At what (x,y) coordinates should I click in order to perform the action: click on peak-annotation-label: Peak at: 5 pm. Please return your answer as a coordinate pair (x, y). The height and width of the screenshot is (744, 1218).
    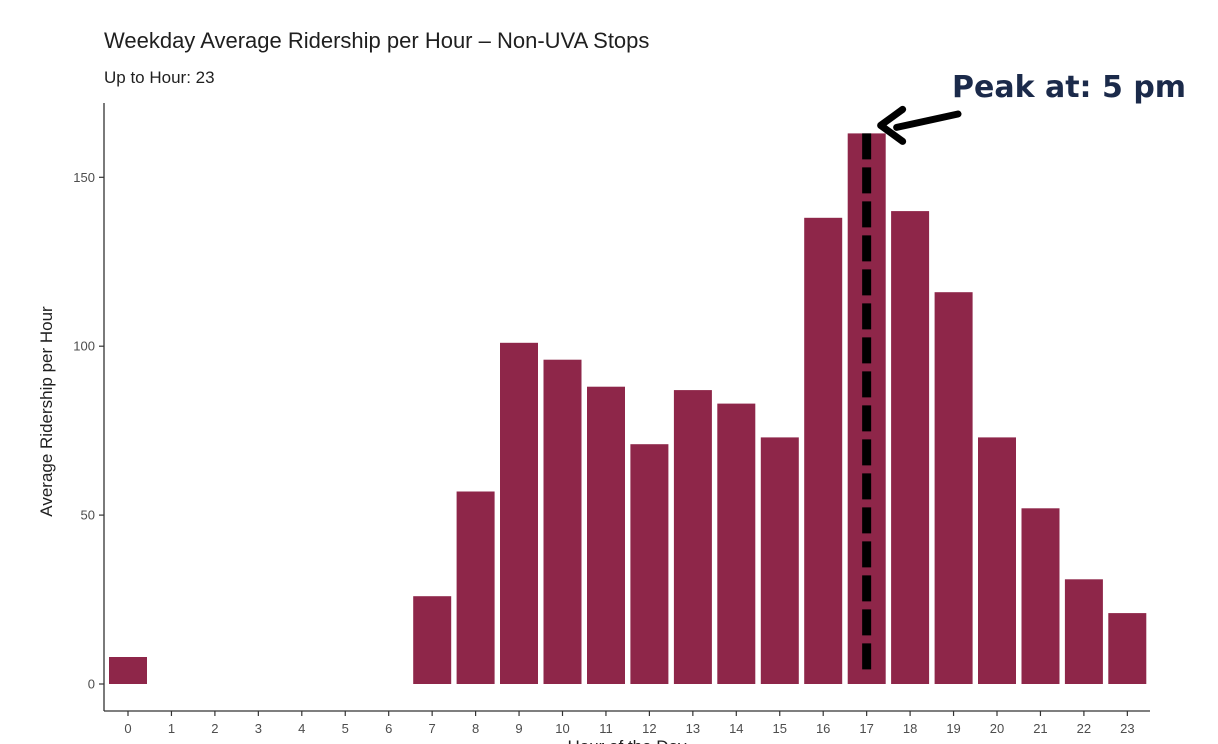
    Looking at the image, I should click on (1069, 87).